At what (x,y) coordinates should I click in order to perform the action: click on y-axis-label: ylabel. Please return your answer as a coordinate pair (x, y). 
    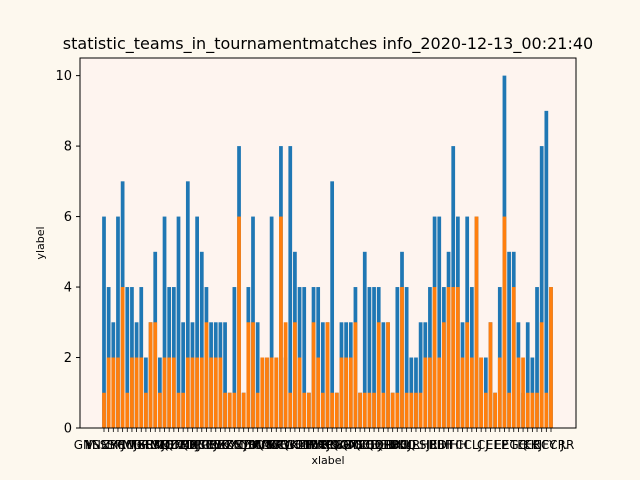
    Looking at the image, I should click on (40, 242).